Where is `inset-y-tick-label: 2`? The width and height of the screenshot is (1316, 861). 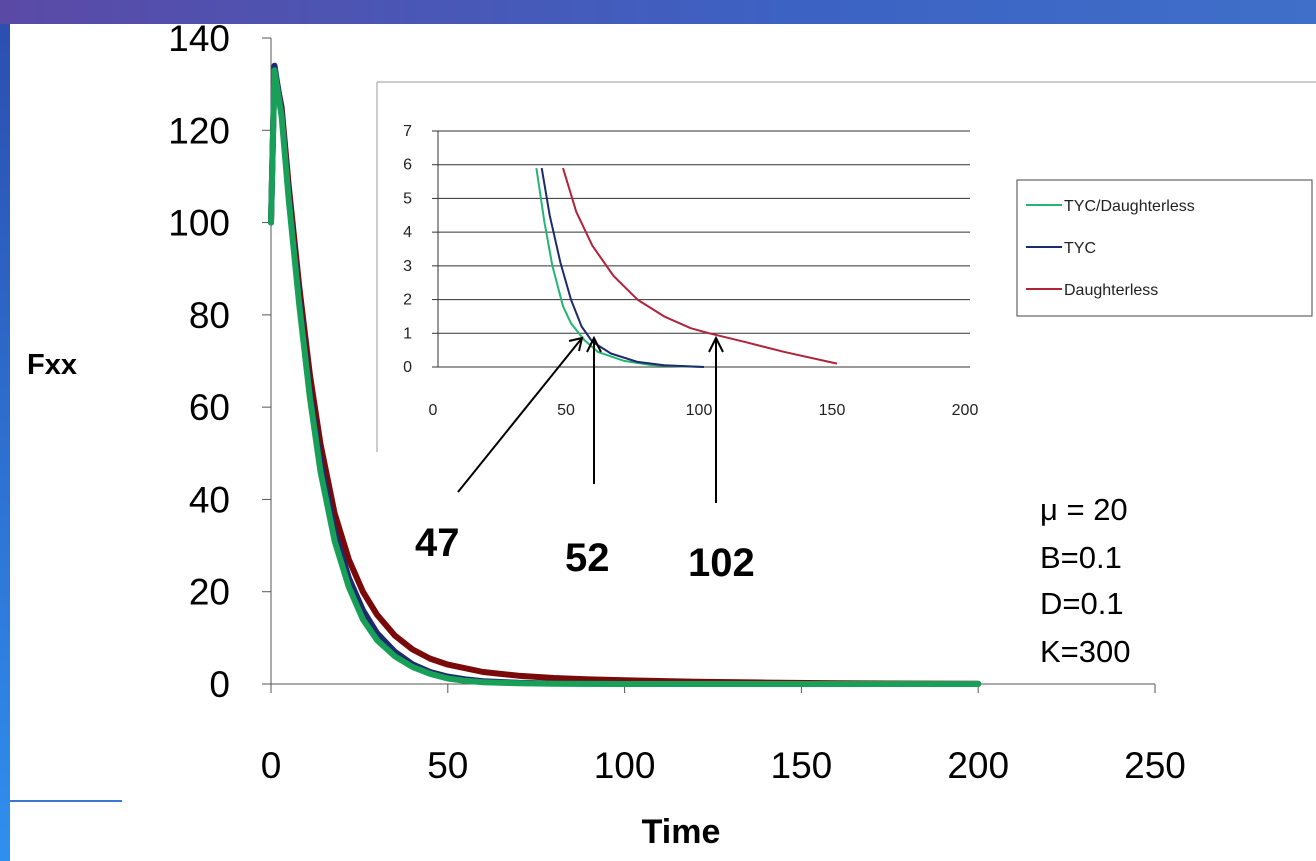
inset-y-tick-label: 2 is located at coordinates (407, 300).